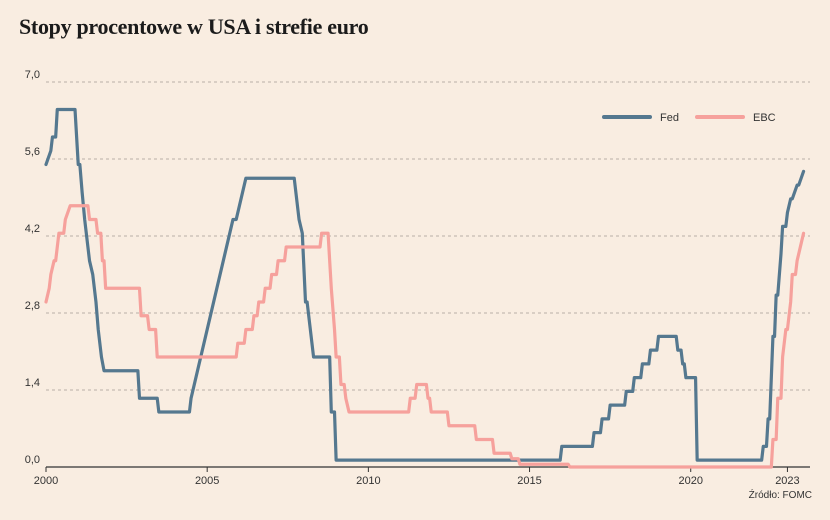 This screenshot has height=520, width=830. Describe the element at coordinates (368, 481) in the screenshot. I see `x-tick-label: 2010` at that location.